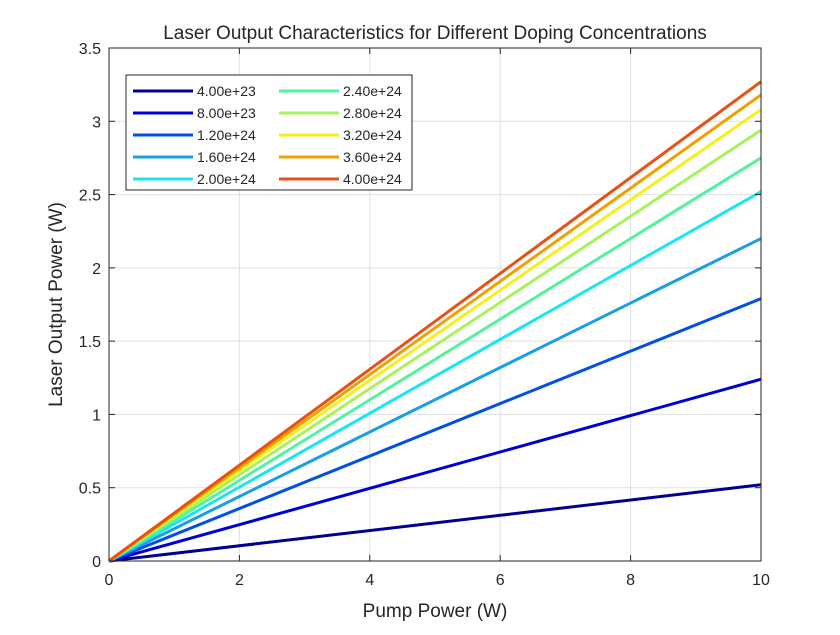  Describe the element at coordinates (226, 157) in the screenshot. I see `legend-label-4: 1.60e+24` at that location.